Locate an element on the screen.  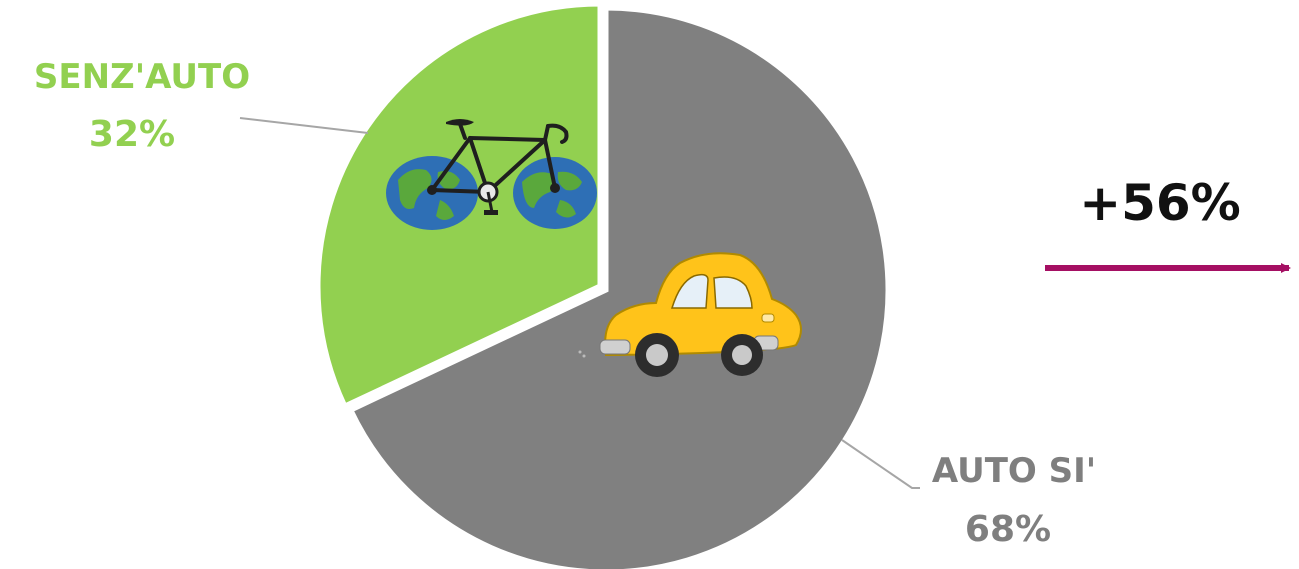
slice-label-senz-auto: SENZ'AUTO is located at coordinates (142, 77).